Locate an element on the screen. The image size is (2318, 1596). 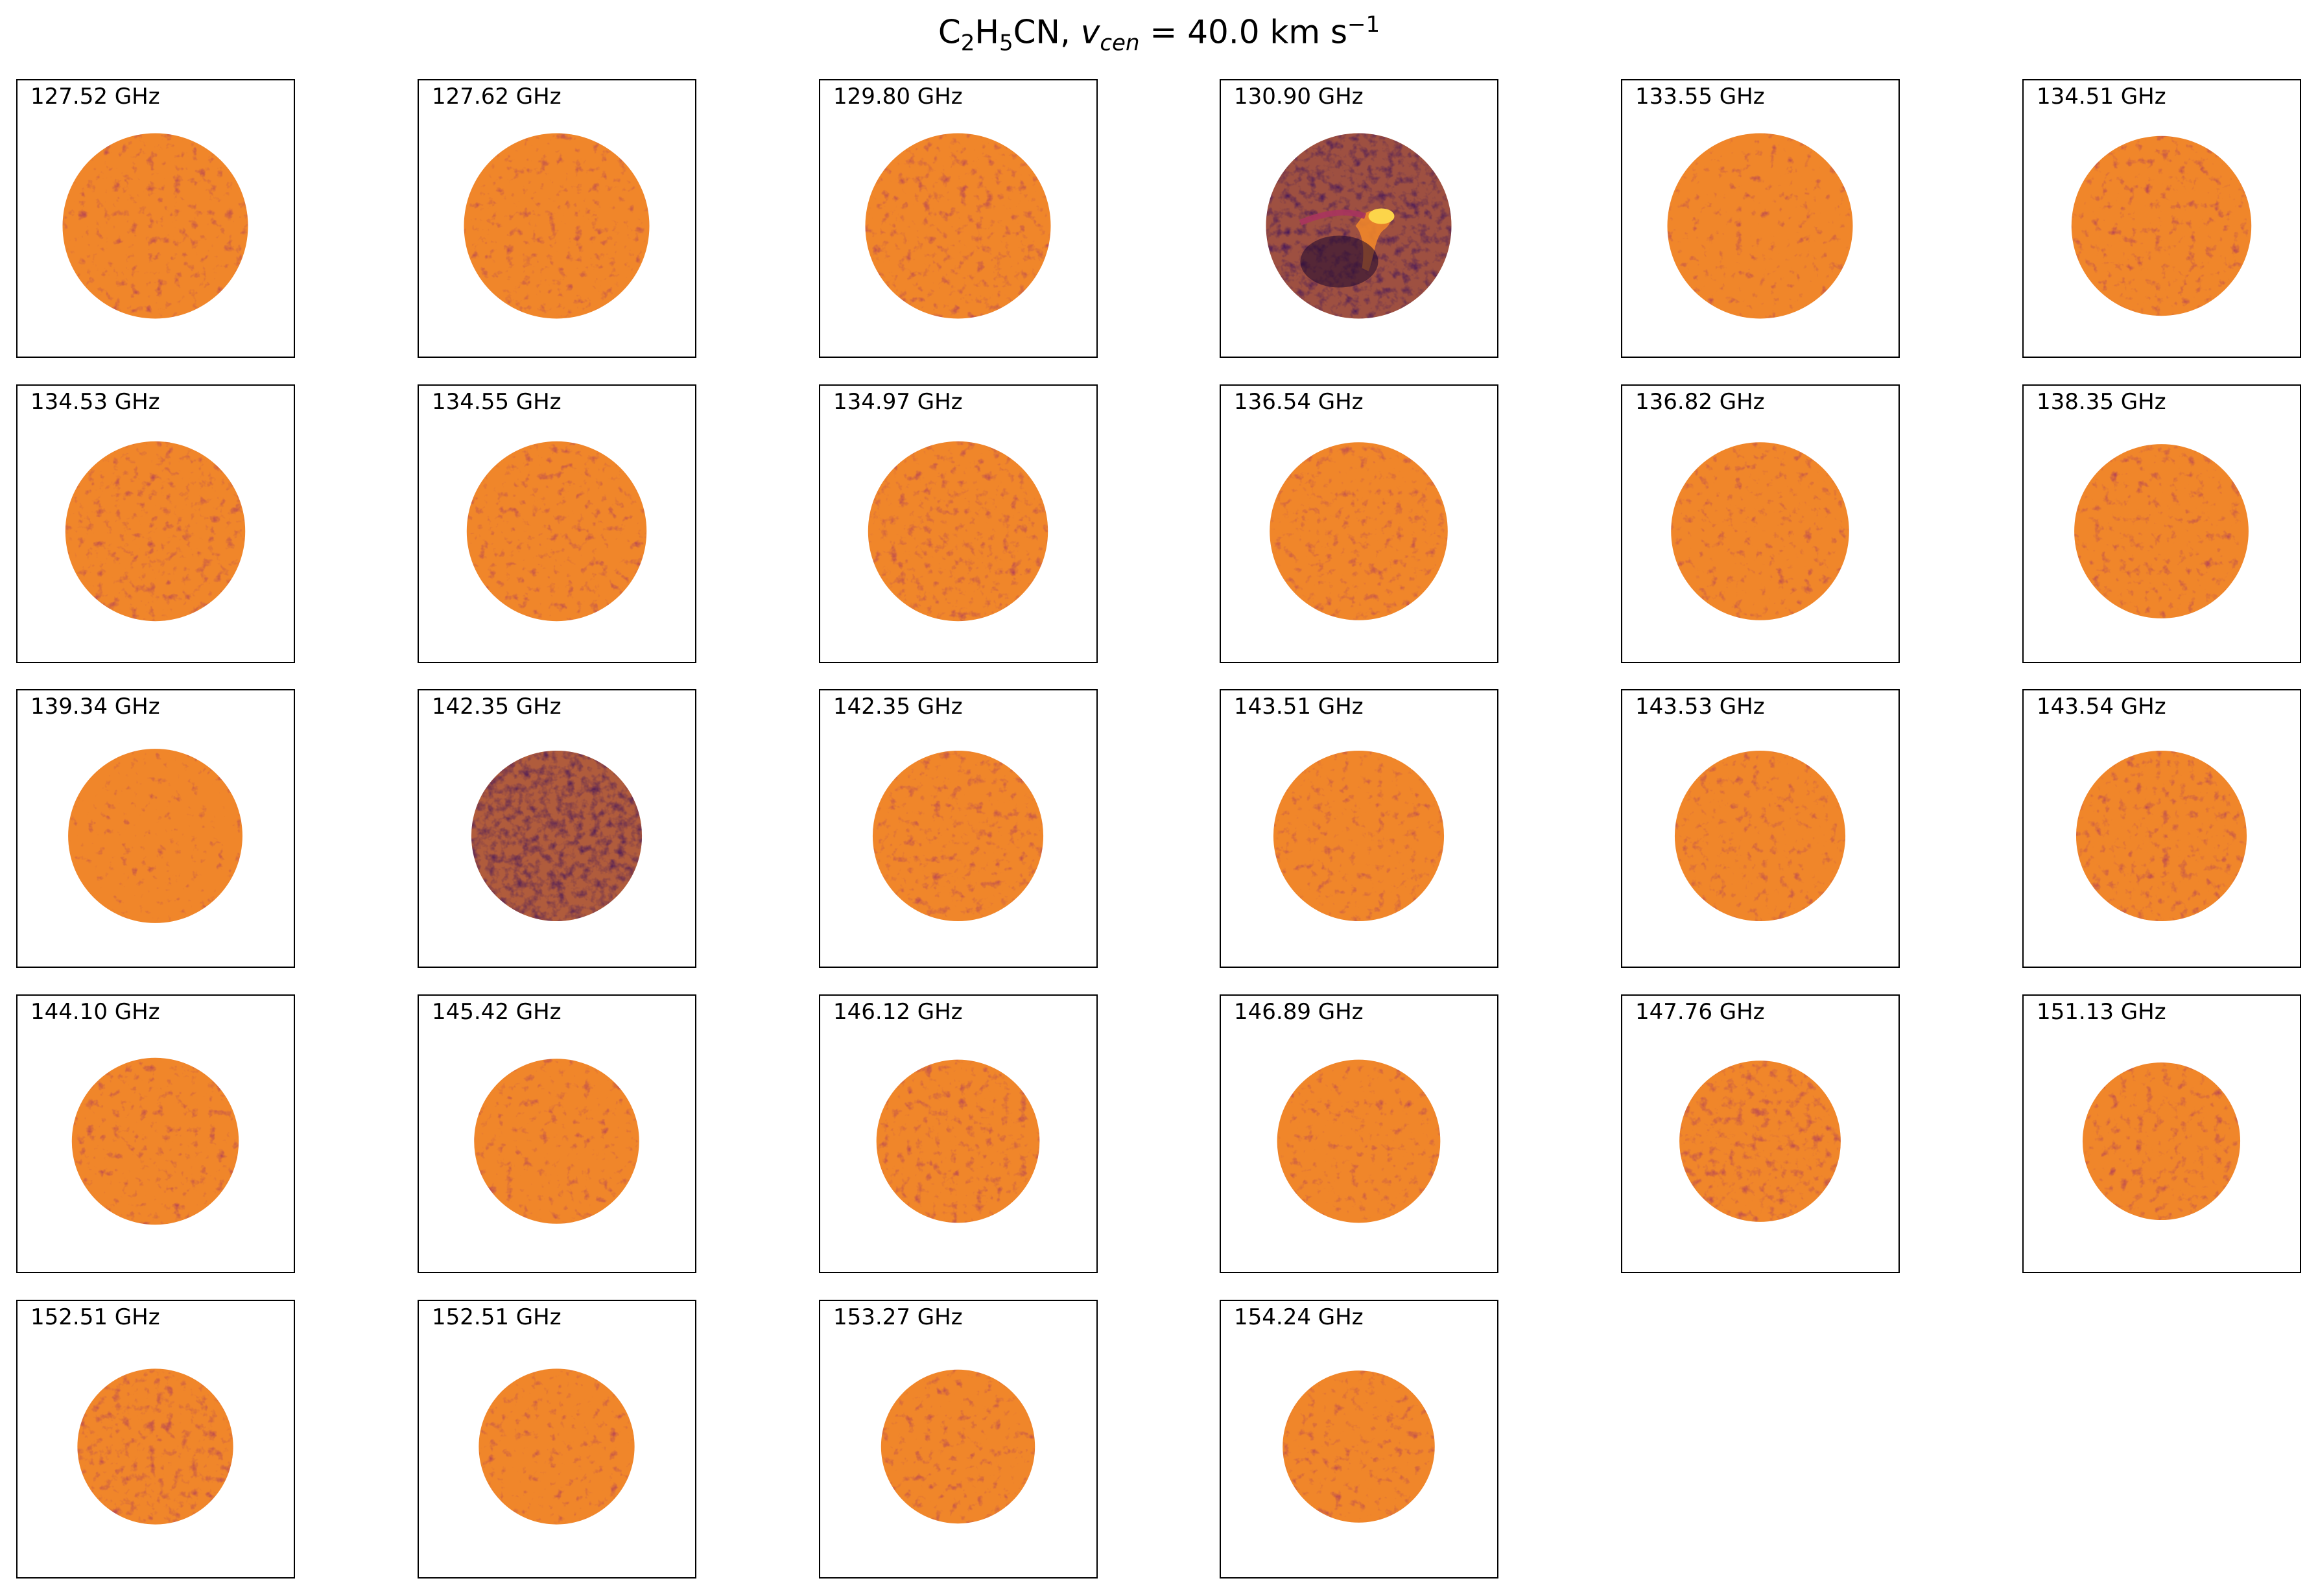
title-velocity-sub: cen is located at coordinates (1120, 43).